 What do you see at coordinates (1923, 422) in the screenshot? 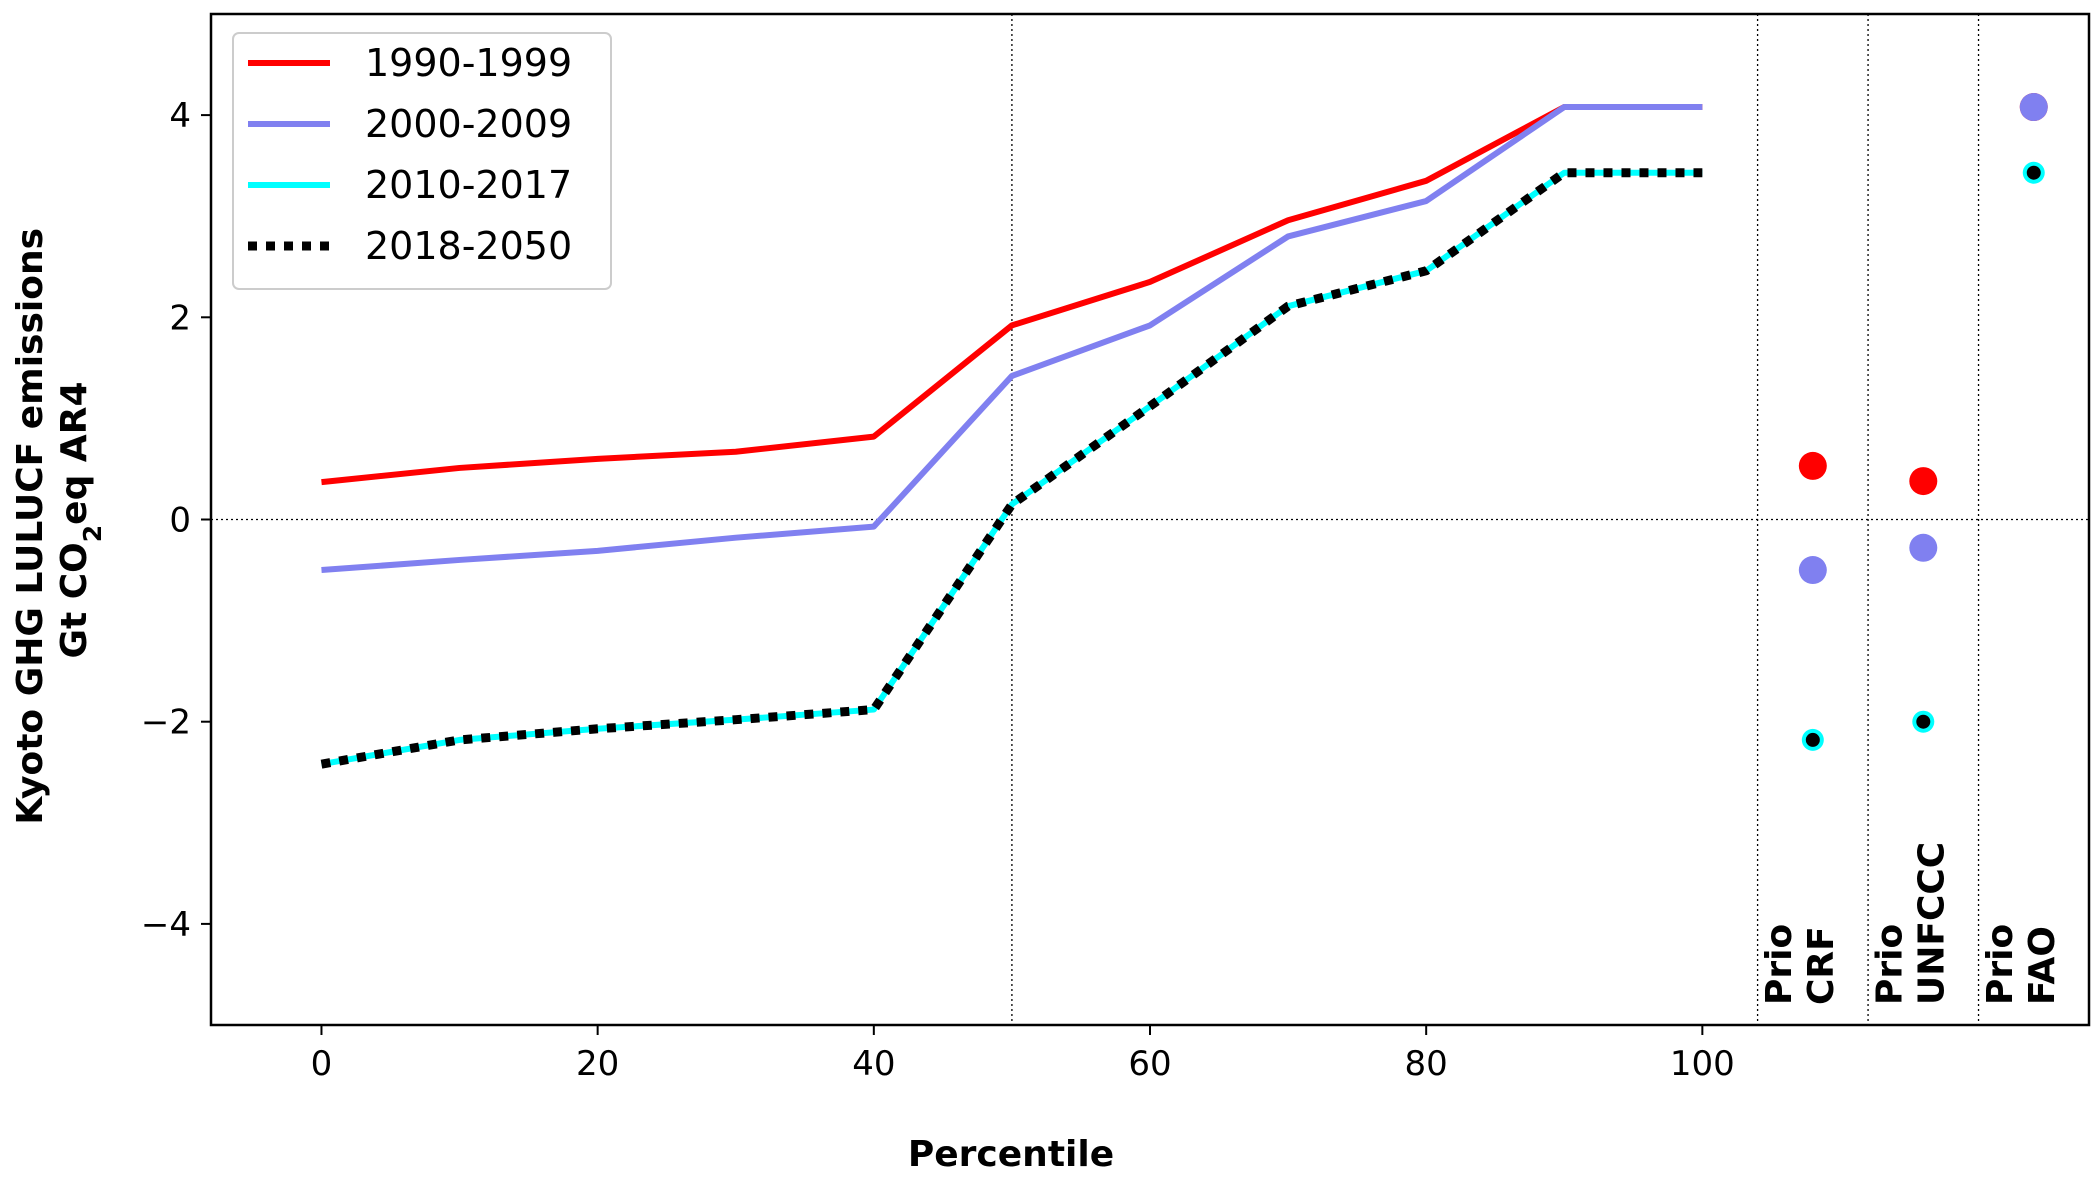
I see `category-points` at bounding box center [1923, 422].